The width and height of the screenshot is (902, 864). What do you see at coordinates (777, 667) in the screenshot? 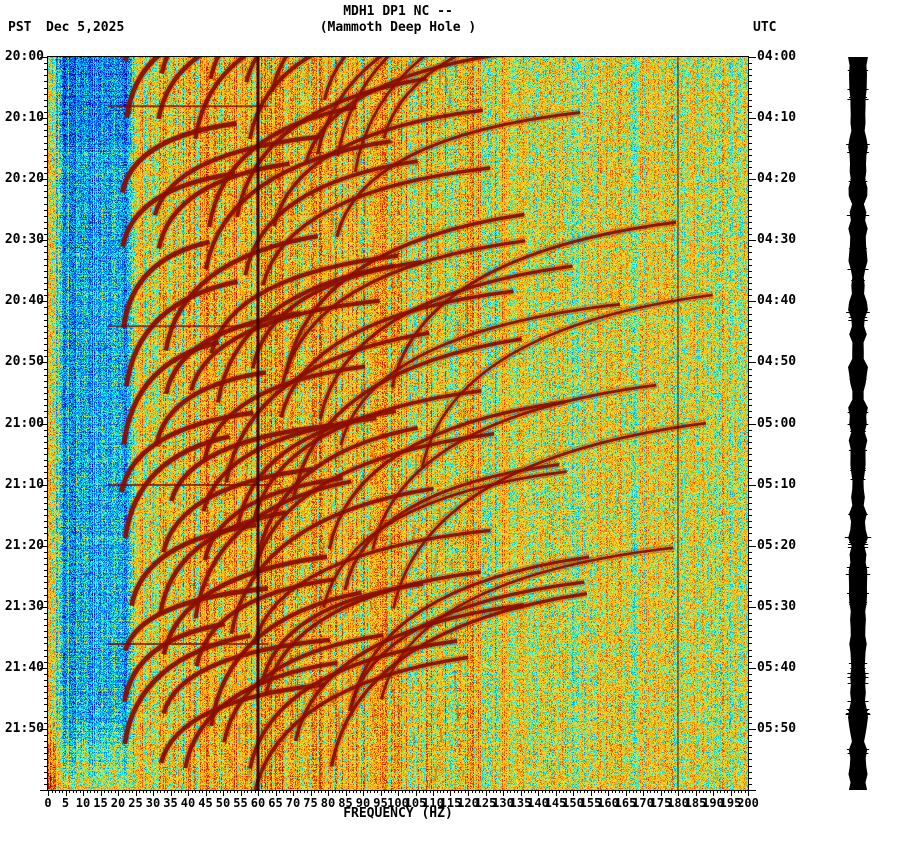
I see `y-axis-label-right: 05:40` at bounding box center [777, 667].